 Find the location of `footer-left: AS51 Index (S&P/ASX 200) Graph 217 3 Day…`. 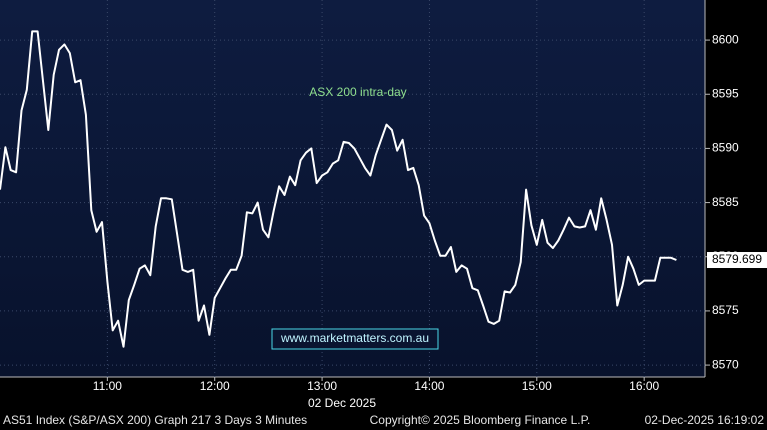

footer-left: AS51 Index (S&P/ASX 200) Graph 217 3 Day… is located at coordinates (155, 420).